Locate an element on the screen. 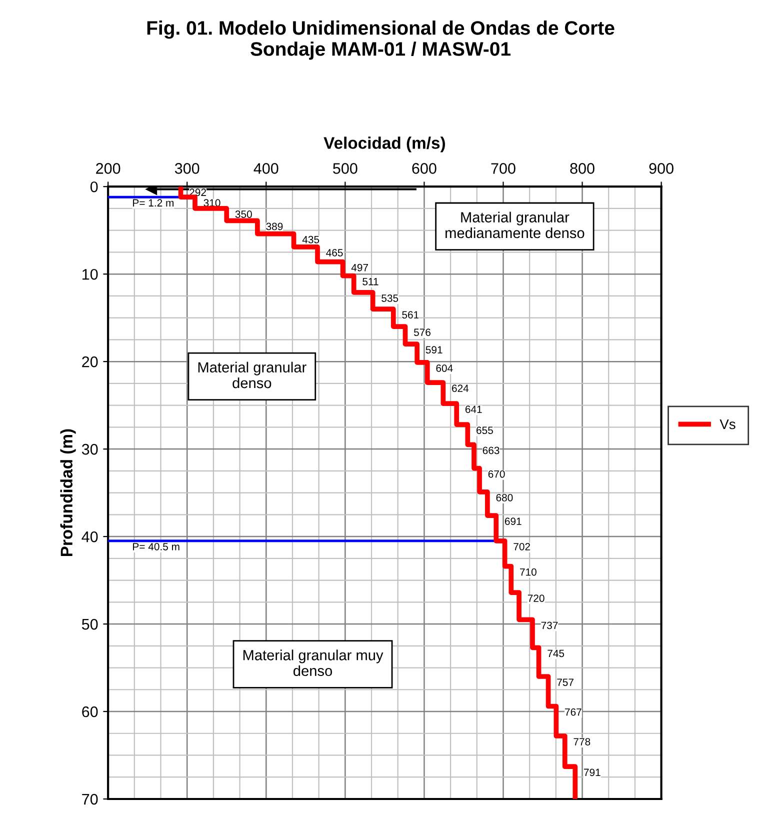 The width and height of the screenshot is (761, 822). y-tick-label: 20 is located at coordinates (90, 362).